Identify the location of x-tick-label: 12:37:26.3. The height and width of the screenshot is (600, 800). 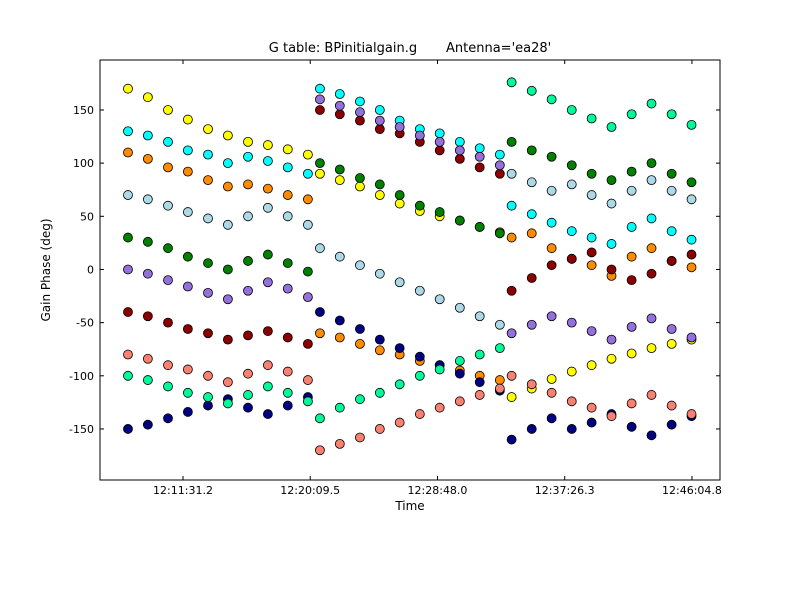
(565, 490).